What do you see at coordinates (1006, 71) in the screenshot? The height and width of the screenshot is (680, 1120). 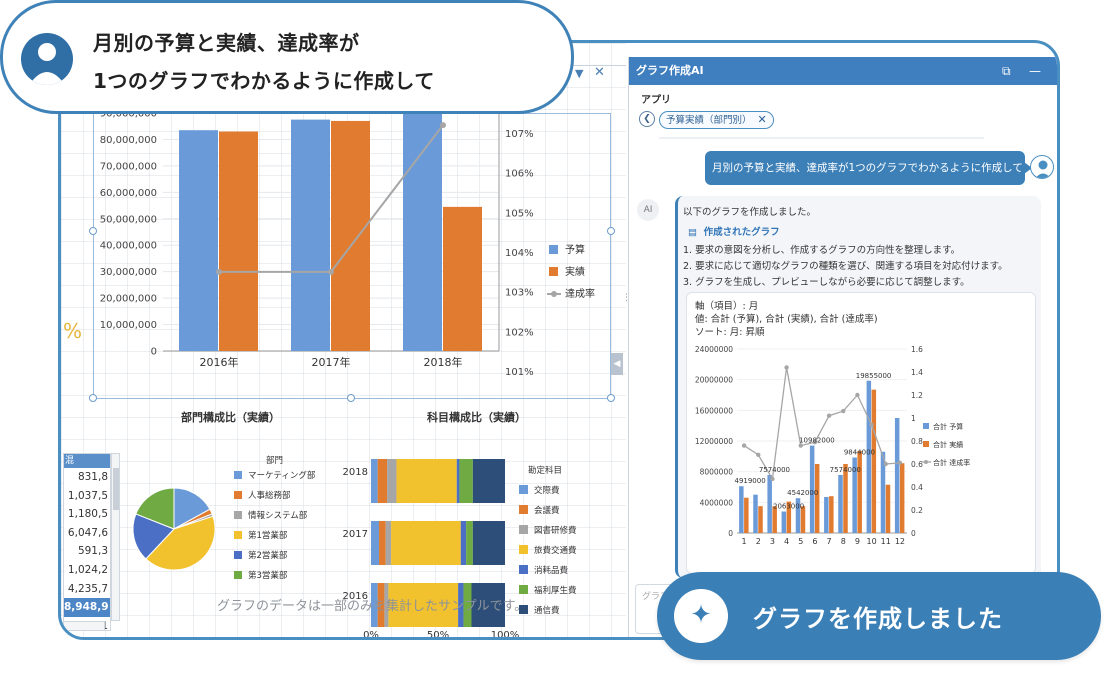 I see `export-icon: ⧉` at bounding box center [1006, 71].